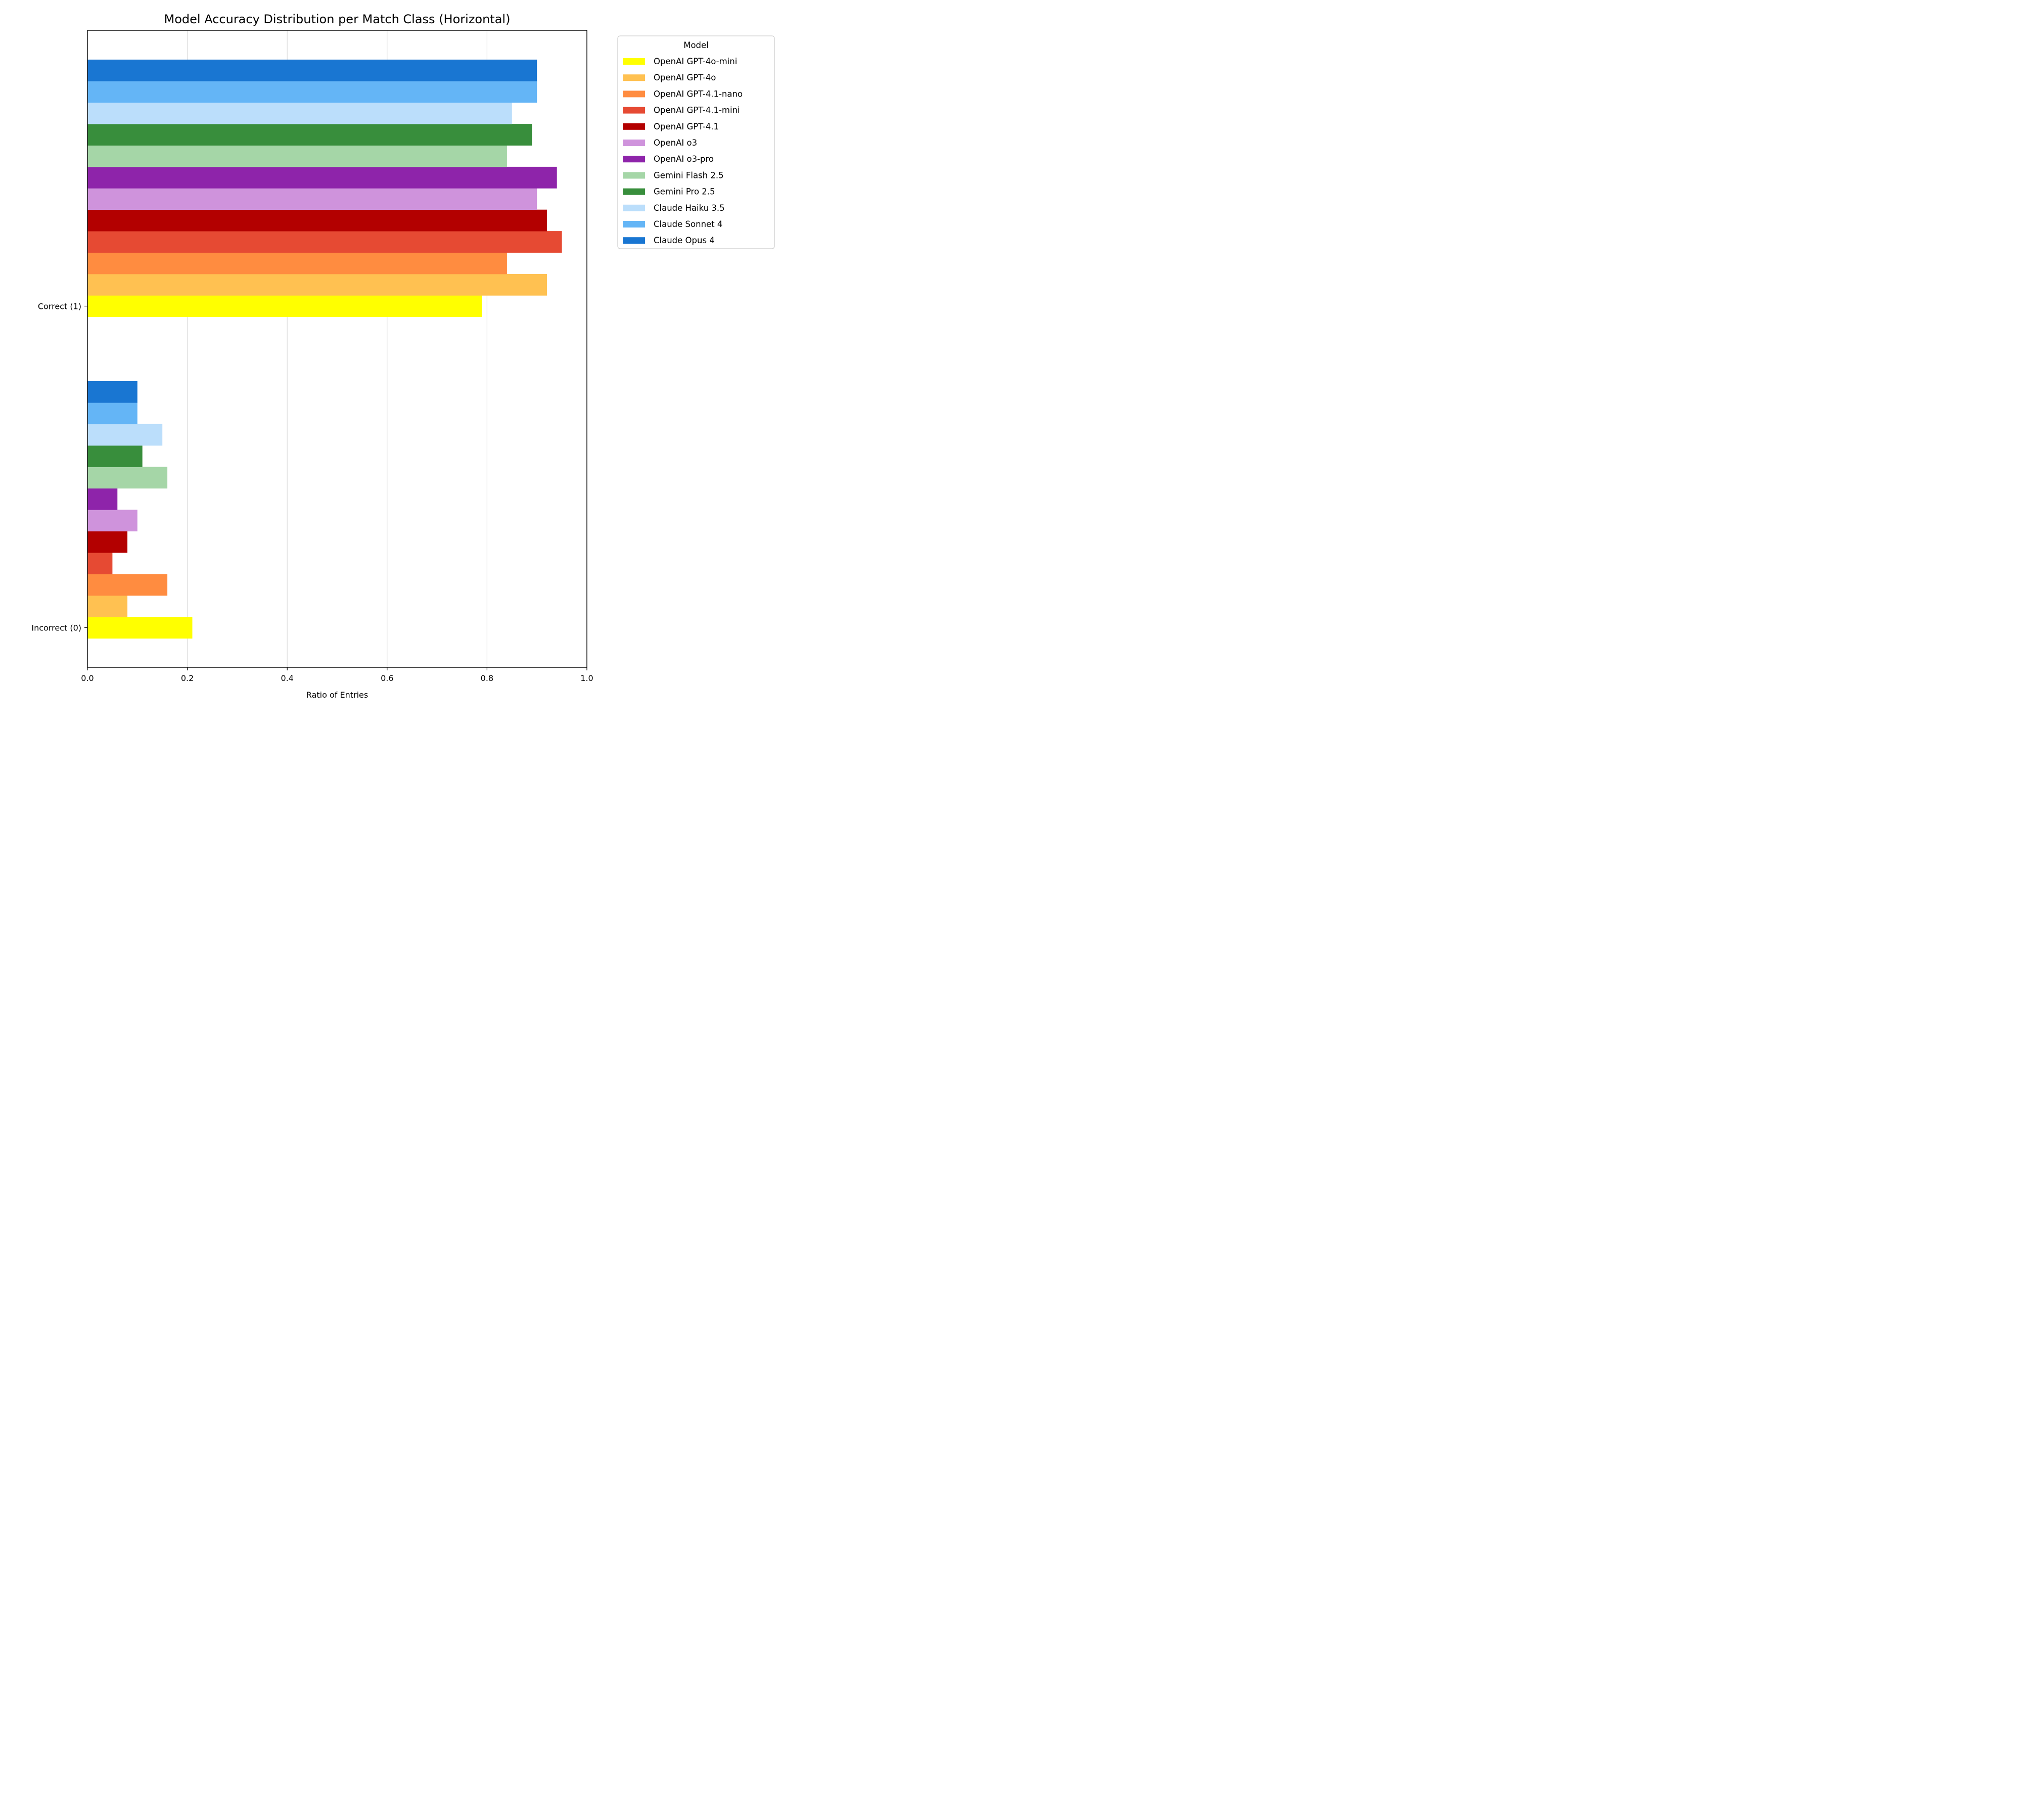  I want to click on legend-label: OpenAI o3-pro, so click(684, 159).